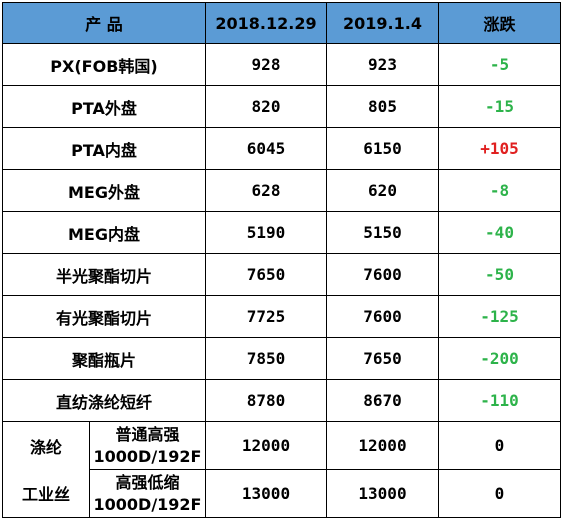  I want to click on product-name: PTA外盘, so click(104, 106).